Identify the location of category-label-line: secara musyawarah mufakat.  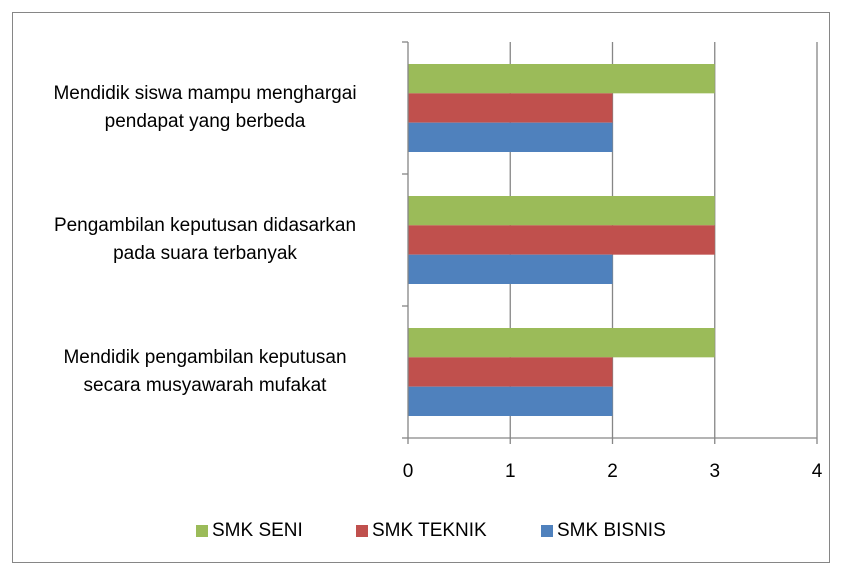
(206, 385).